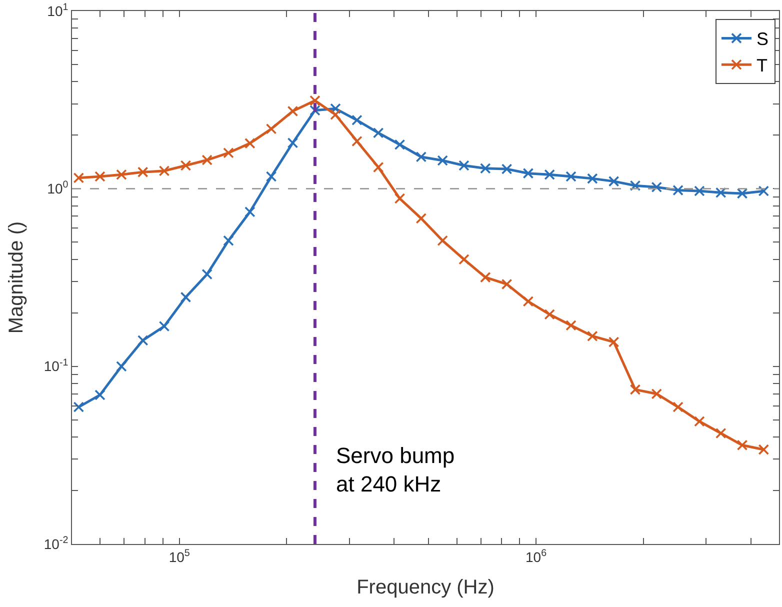  Describe the element at coordinates (395, 470) in the screenshot. I see `annotation: Servo bump at 240 kHz` at that location.